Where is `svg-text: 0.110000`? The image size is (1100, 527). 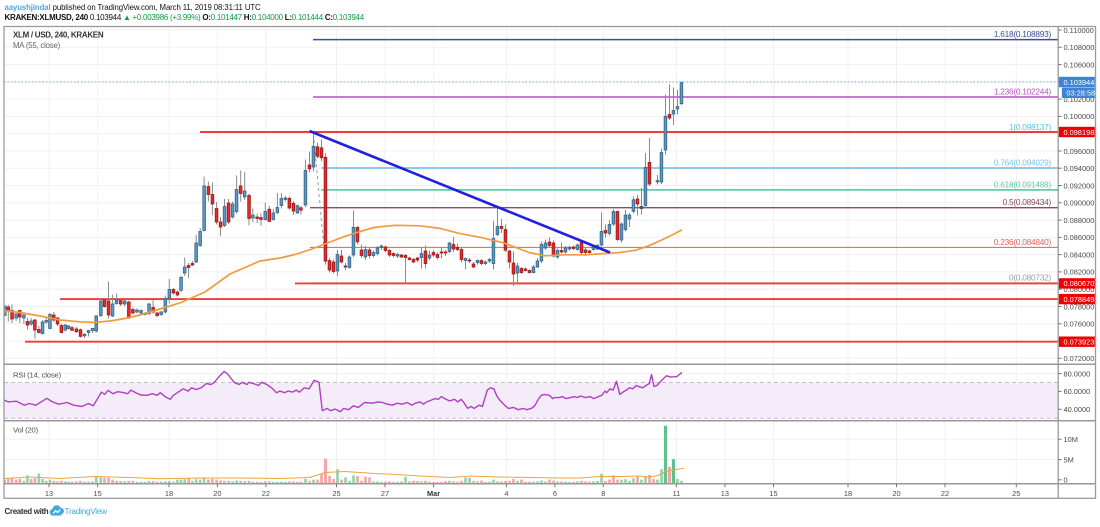 svg-text: 0.110000 is located at coordinates (1079, 30).